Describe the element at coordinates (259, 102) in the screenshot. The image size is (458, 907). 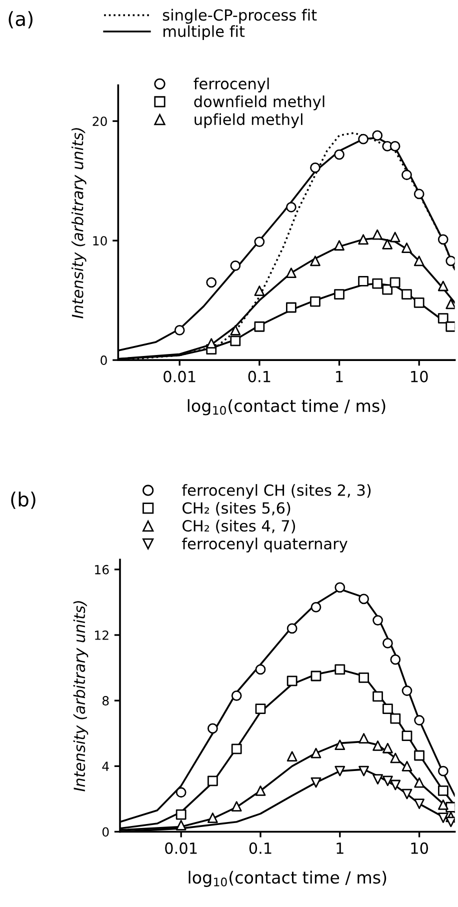
I see `legend-label: downfield methyl` at that location.